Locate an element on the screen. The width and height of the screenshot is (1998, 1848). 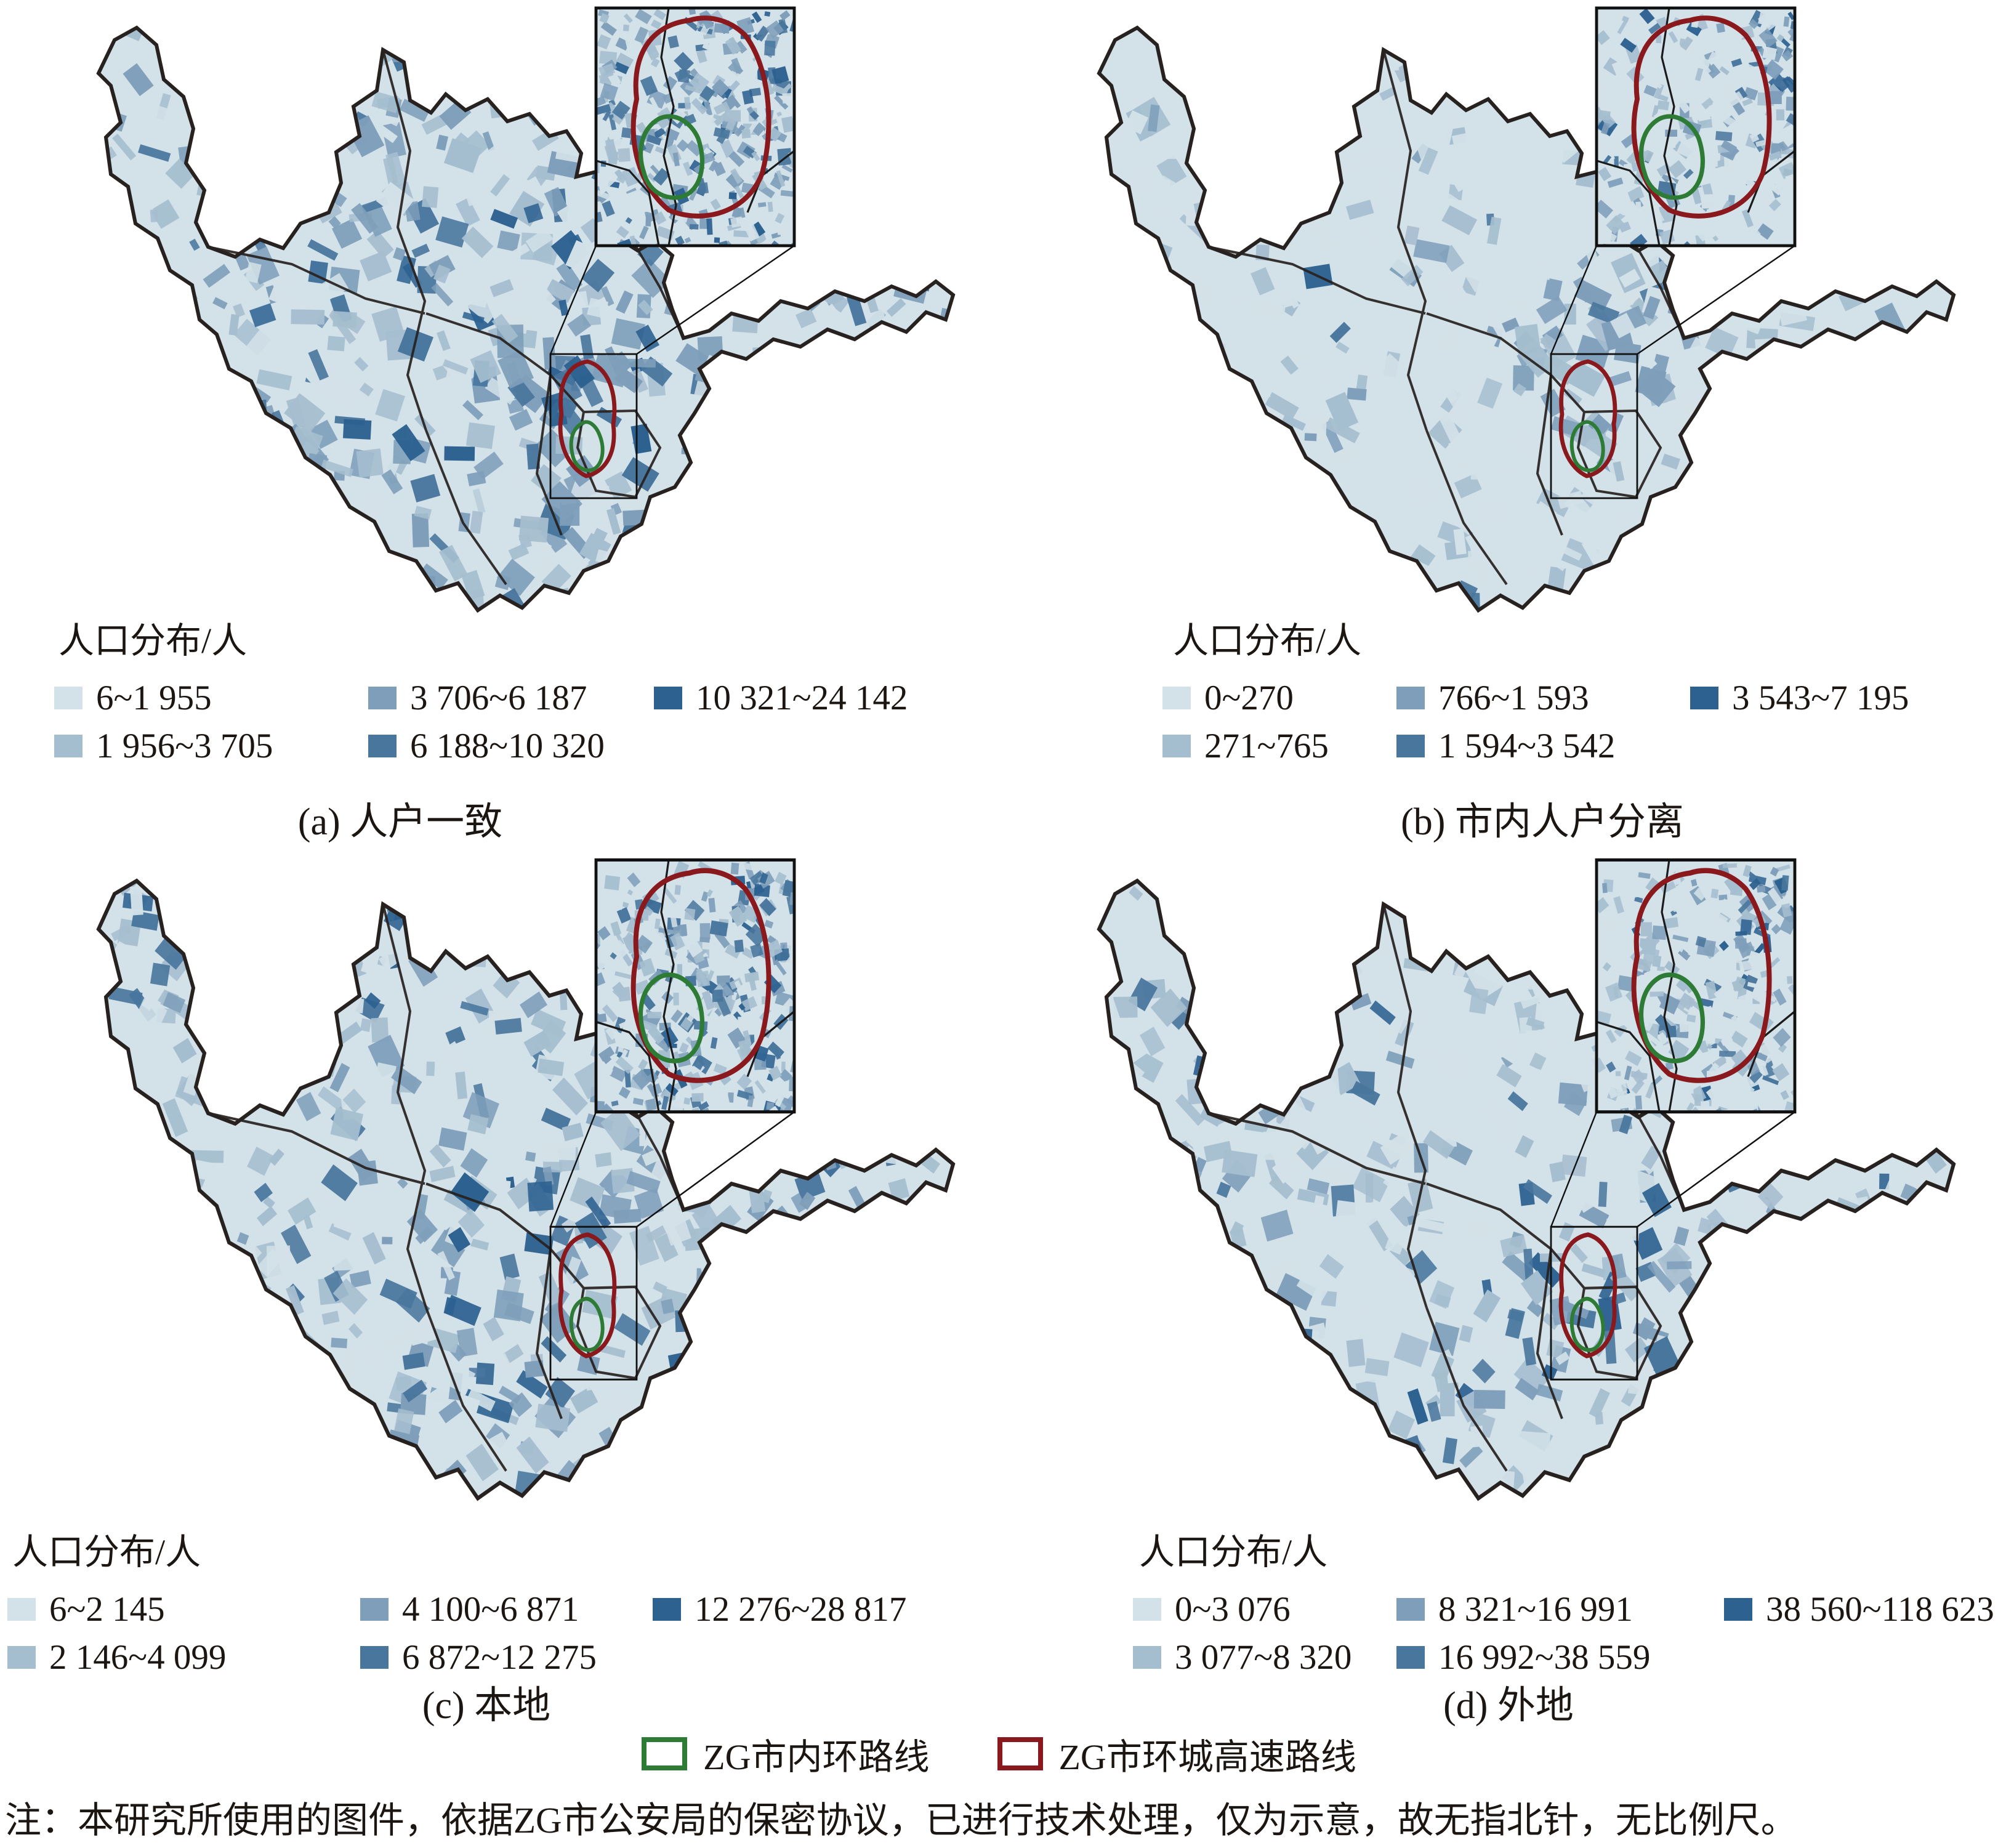
census-cells is located at coordinates (526, 1190).